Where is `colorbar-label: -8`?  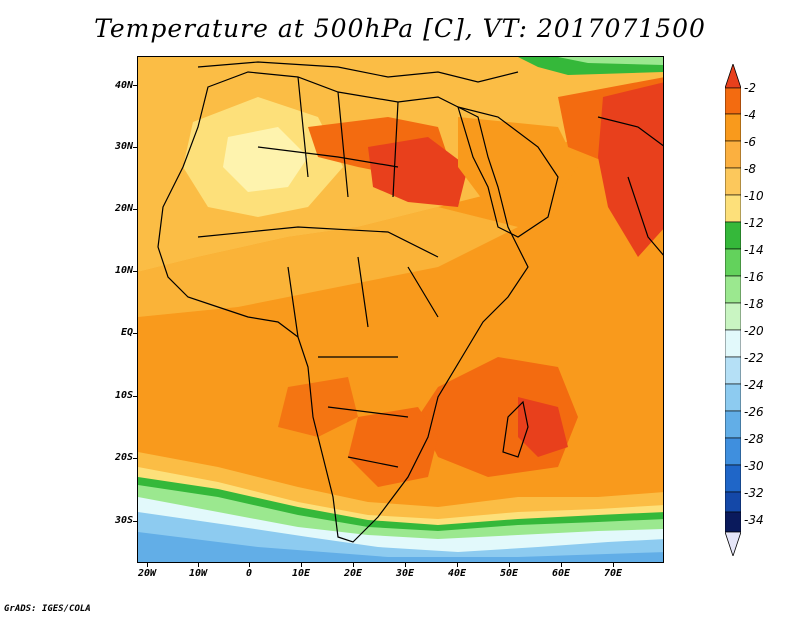
colorbar-label: -8 is located at coordinates (750, 169).